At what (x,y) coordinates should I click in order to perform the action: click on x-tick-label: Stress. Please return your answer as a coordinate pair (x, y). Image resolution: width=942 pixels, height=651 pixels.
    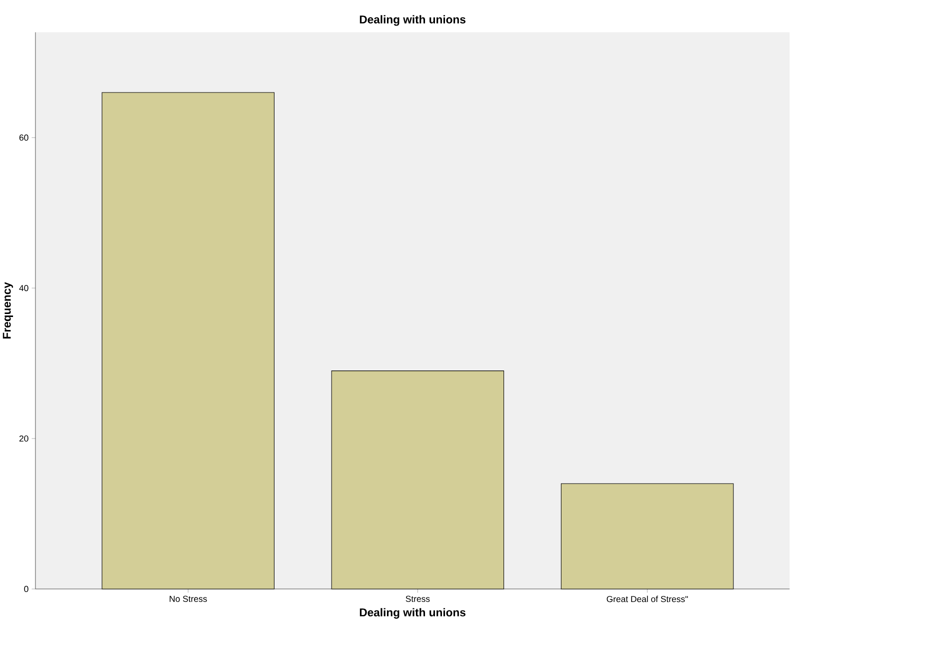
    Looking at the image, I should click on (418, 599).